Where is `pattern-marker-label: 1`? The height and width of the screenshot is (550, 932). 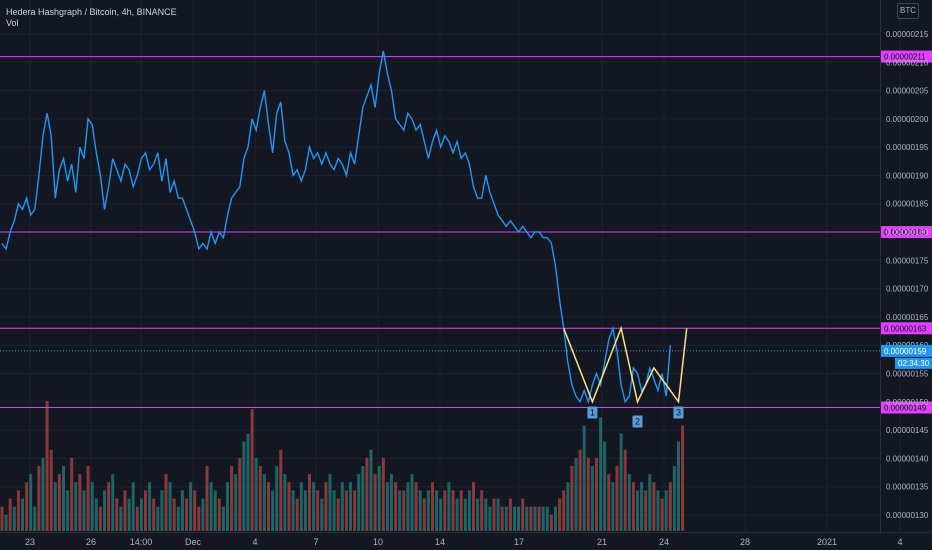
pattern-marker-label: 1 is located at coordinates (592, 412).